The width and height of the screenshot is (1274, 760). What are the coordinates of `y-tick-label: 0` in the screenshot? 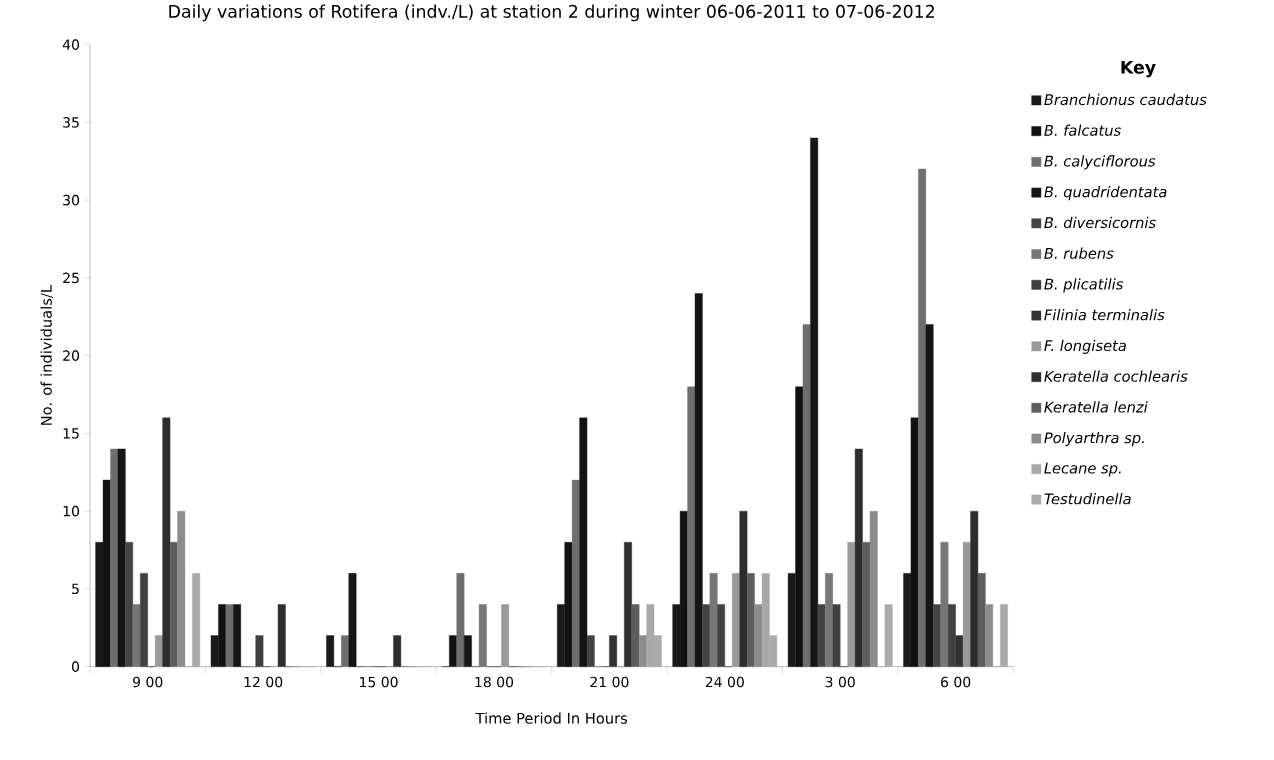 It's located at (75, 666).